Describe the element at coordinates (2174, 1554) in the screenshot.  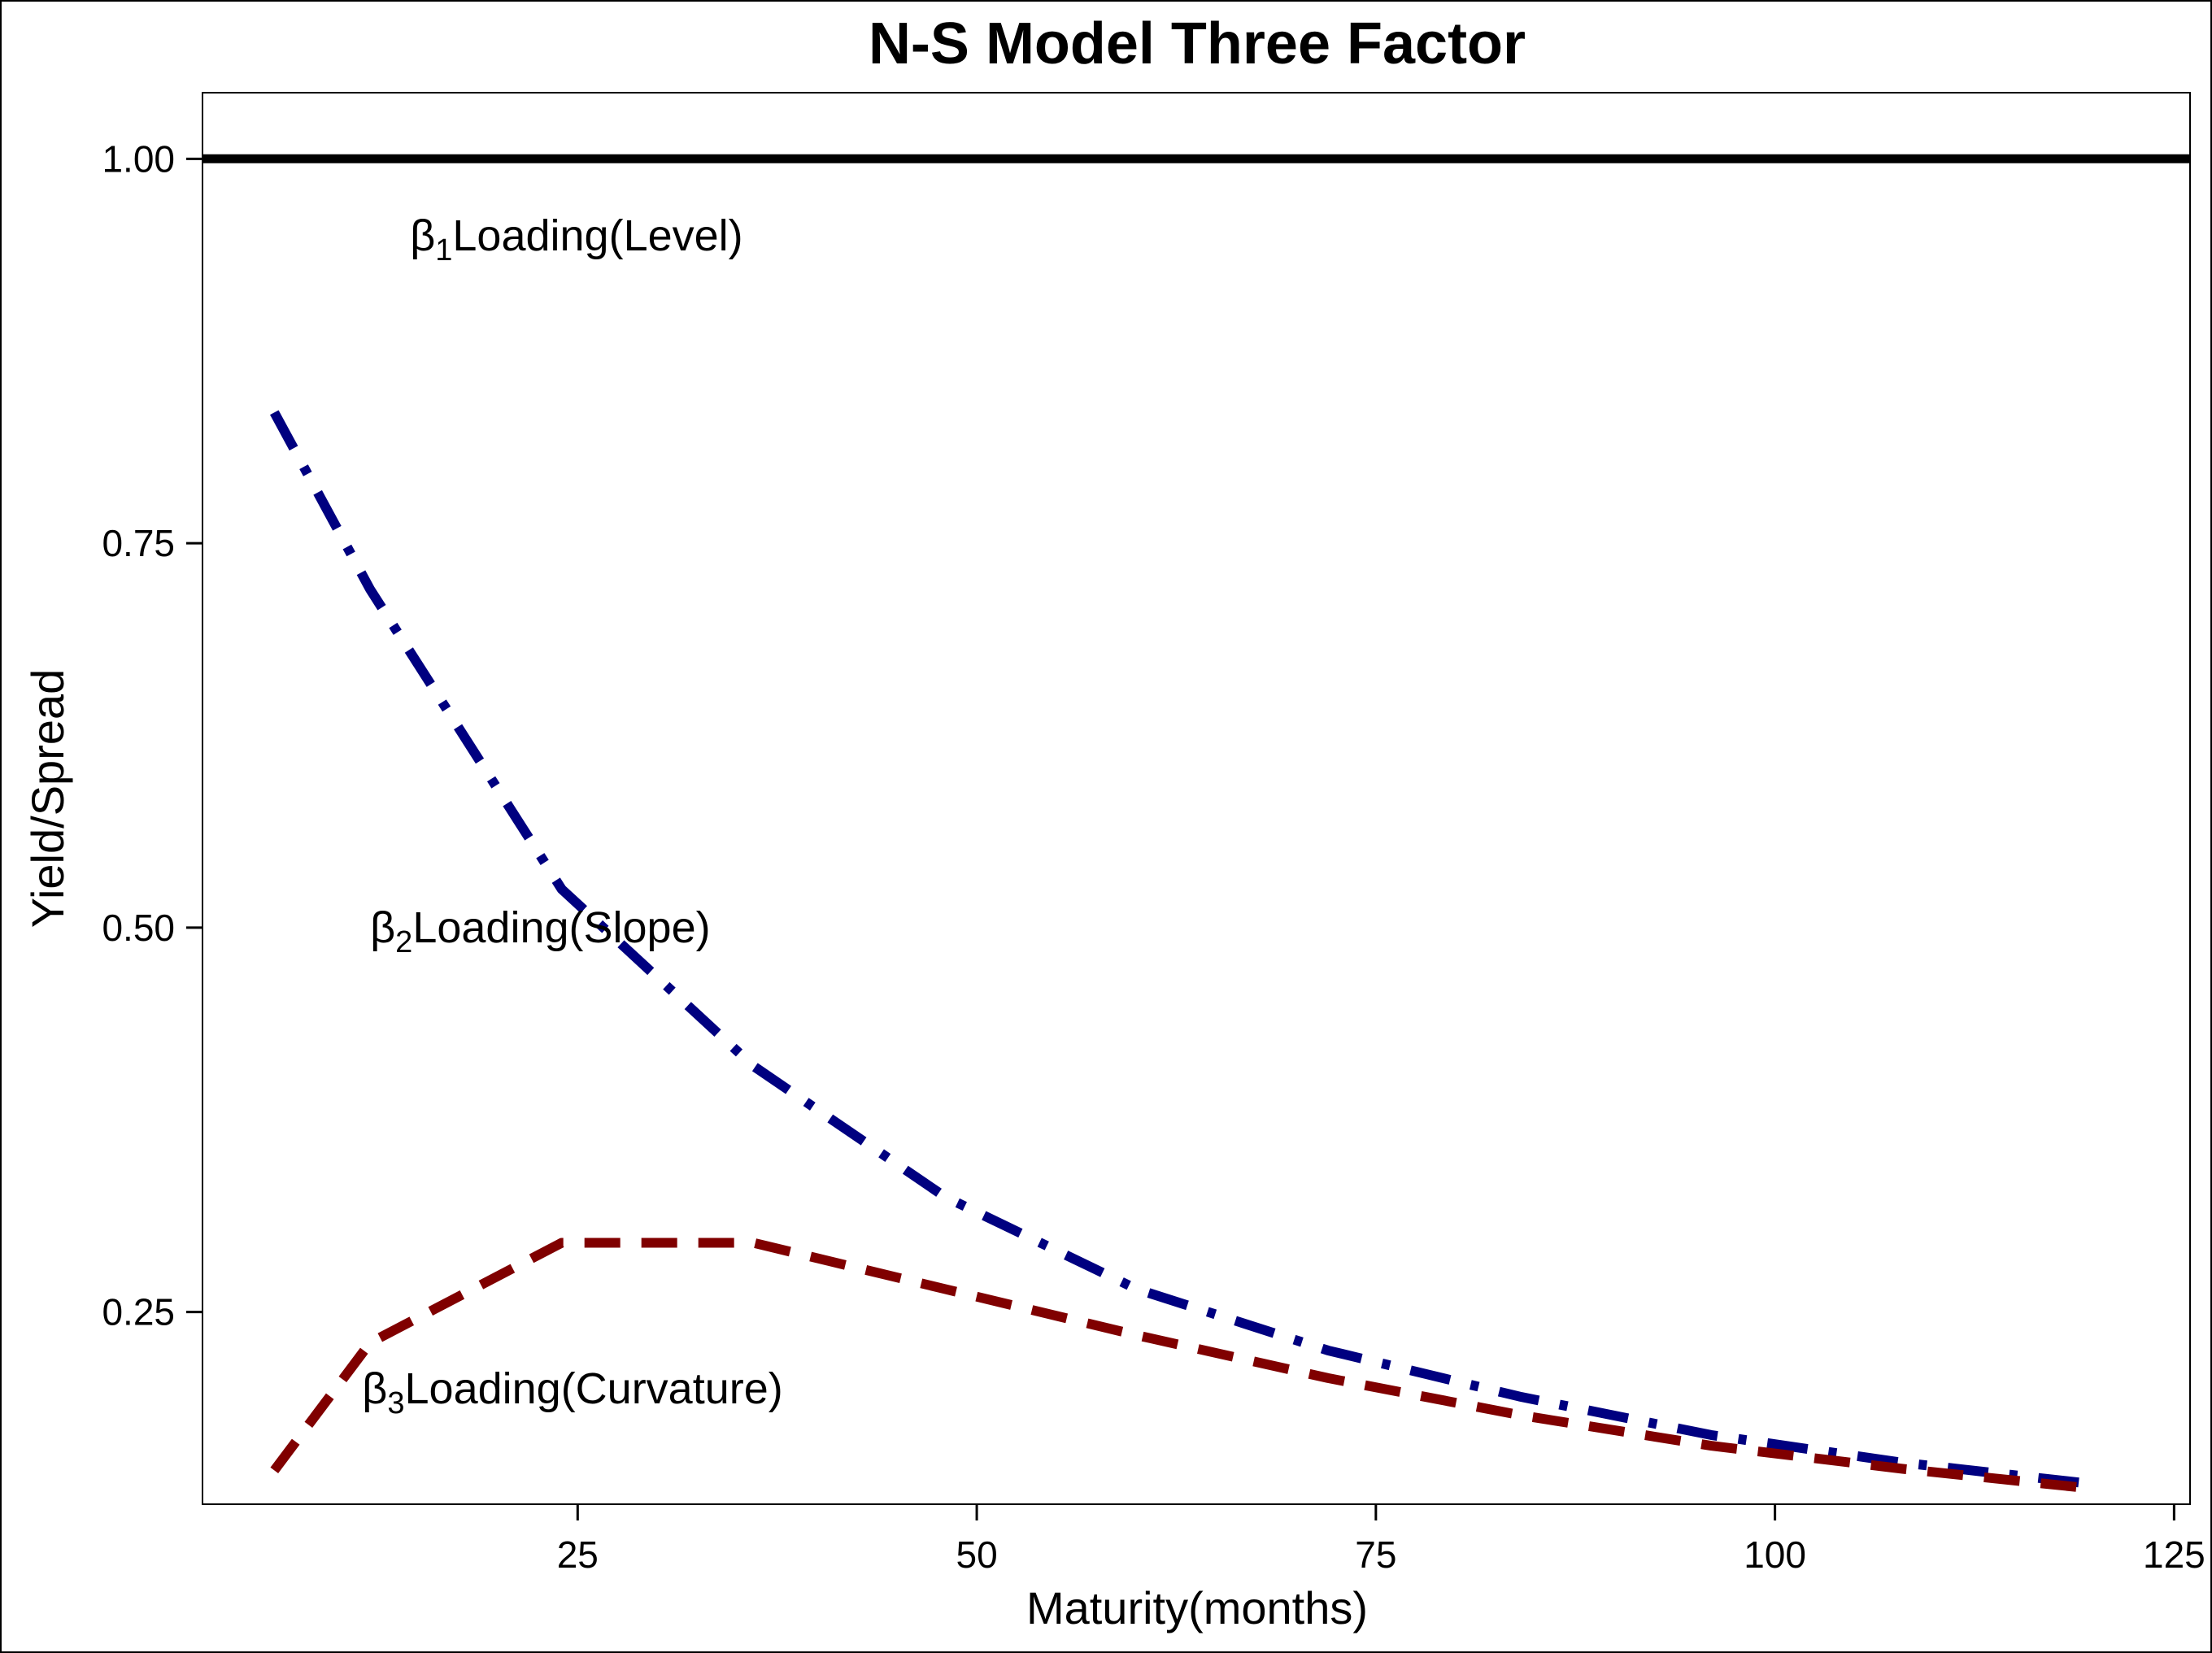
I see `x-tick-label: 125` at that location.